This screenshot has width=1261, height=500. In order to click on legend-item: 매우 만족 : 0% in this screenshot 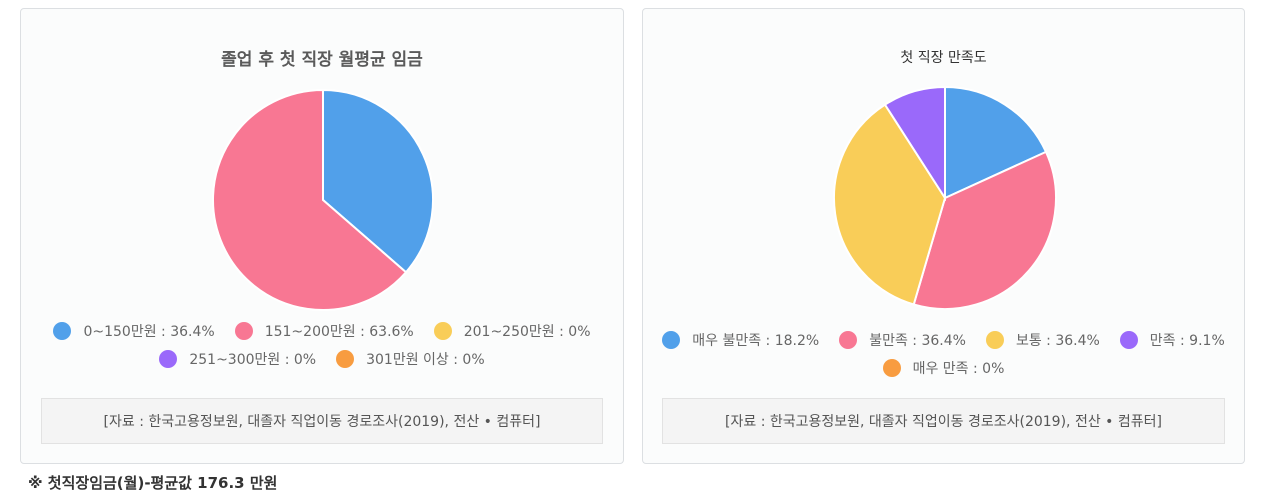, I will do `click(943, 368)`.